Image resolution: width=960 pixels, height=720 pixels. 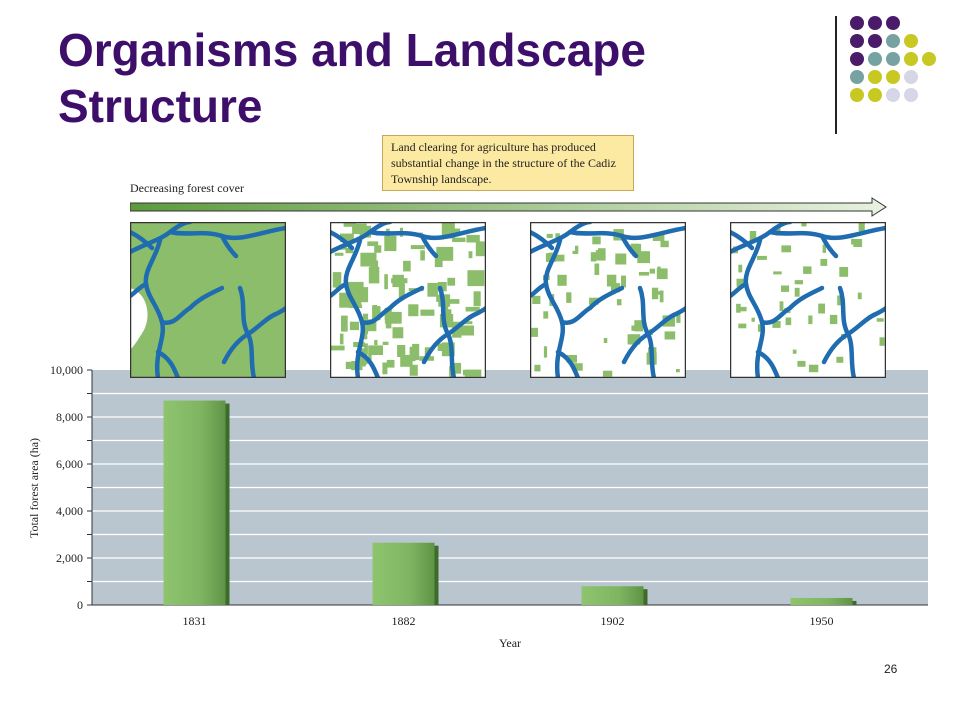 I want to click on page-number: 26, so click(x=891, y=669).